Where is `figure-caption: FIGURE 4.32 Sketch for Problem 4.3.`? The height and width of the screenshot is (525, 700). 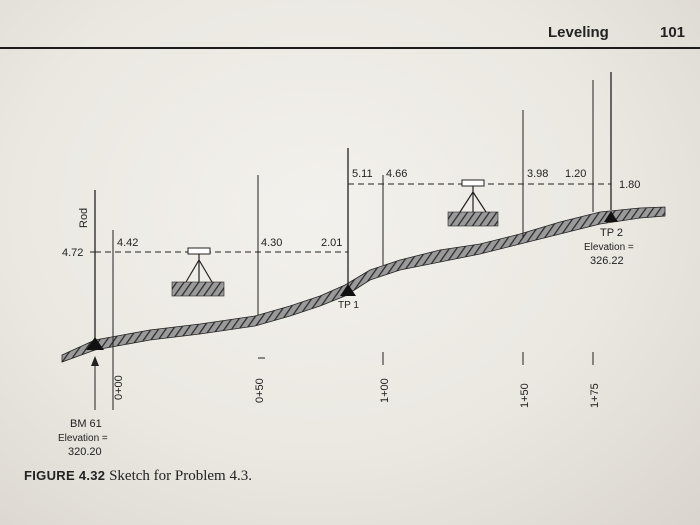
figure-caption: FIGURE 4.32 Sketch for Problem 4.3. is located at coordinates (138, 476).